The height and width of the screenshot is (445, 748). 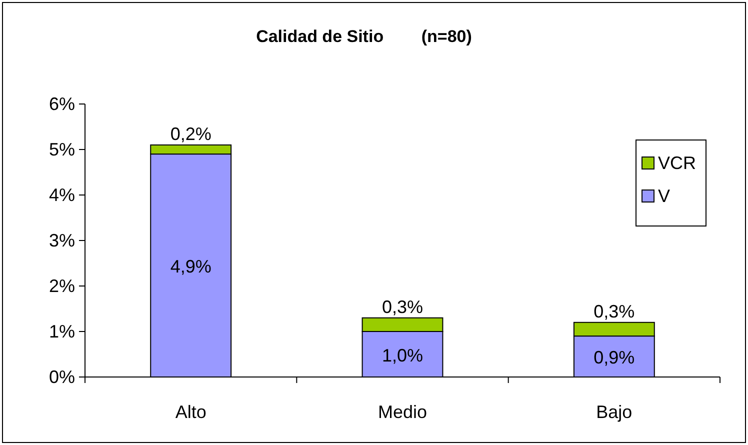 What do you see at coordinates (191, 266) in the screenshot?
I see `data-label: 4,9%` at bounding box center [191, 266].